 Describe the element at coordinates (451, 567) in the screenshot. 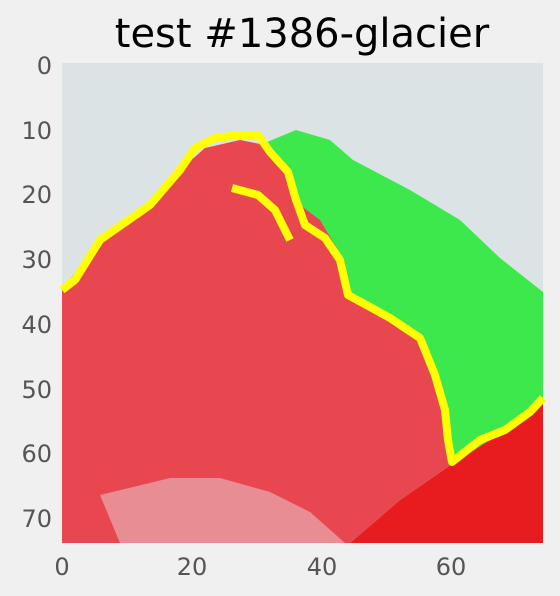

I see `x-tick-label: 60` at that location.